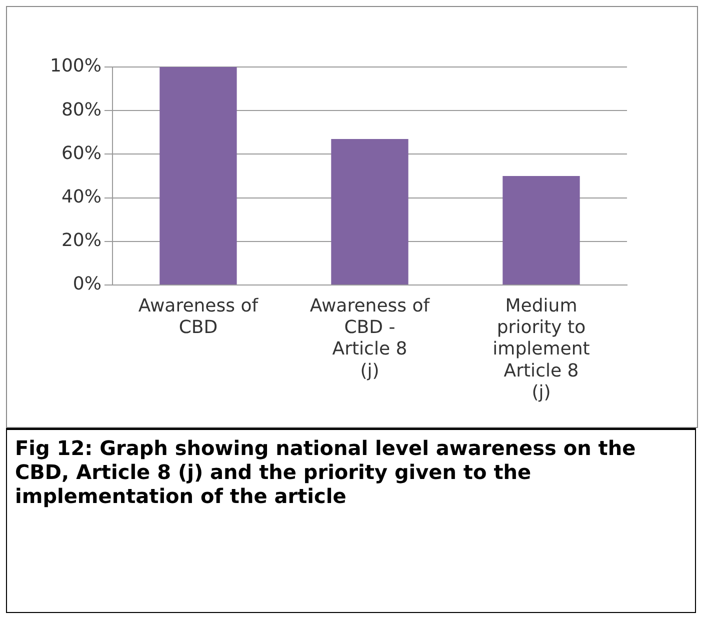 This screenshot has height=618, width=705. Describe the element at coordinates (81, 109) in the screenshot. I see `y-tick-label: 80%` at that location.